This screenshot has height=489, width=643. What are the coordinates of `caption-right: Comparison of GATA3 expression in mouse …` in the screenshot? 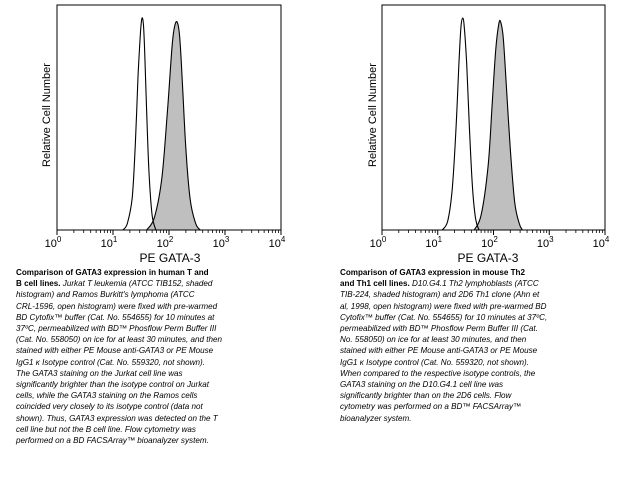 It's located at (485, 345).